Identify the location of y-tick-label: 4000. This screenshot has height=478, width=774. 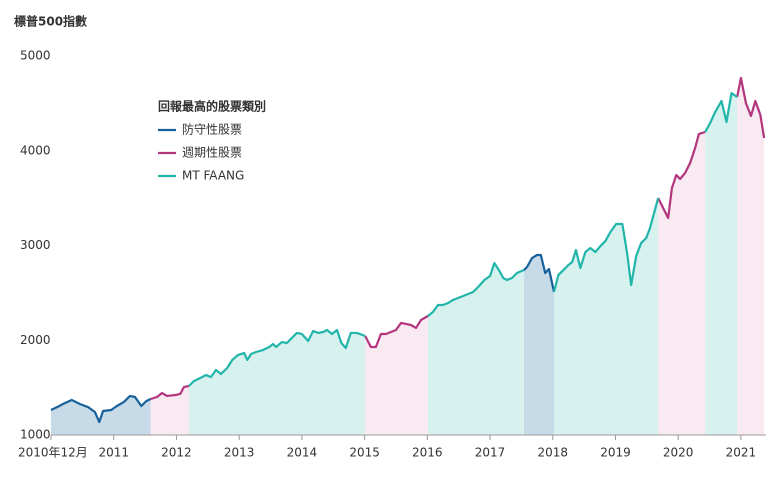
(35, 150).